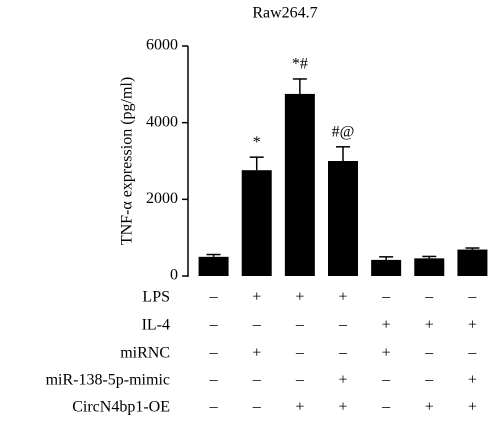 Image resolution: width=500 pixels, height=424 pixels. I want to click on condition-label: miR-138-5p-mimic, so click(108, 380).